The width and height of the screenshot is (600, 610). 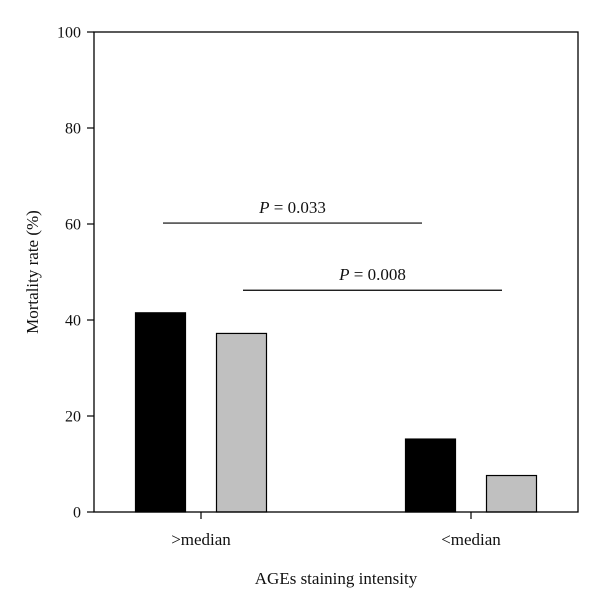 I want to click on y-axis-ticks: 0 20 40 60 80 100, so click(x=75, y=273).